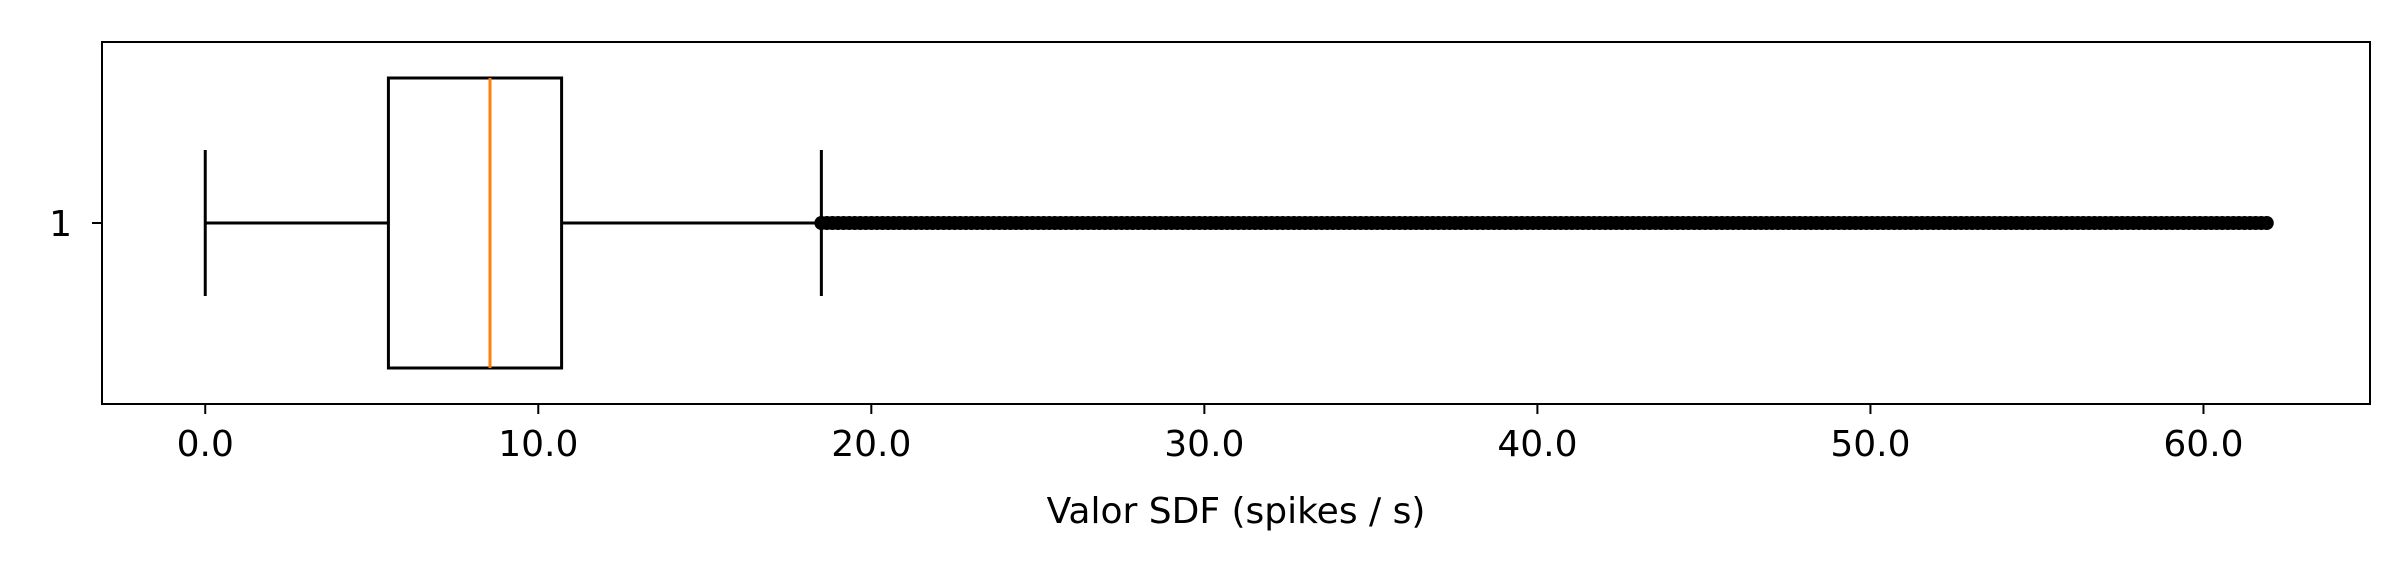 Image resolution: width=2400 pixels, height=578 pixels. I want to click on box-iqr, so click(475, 223).